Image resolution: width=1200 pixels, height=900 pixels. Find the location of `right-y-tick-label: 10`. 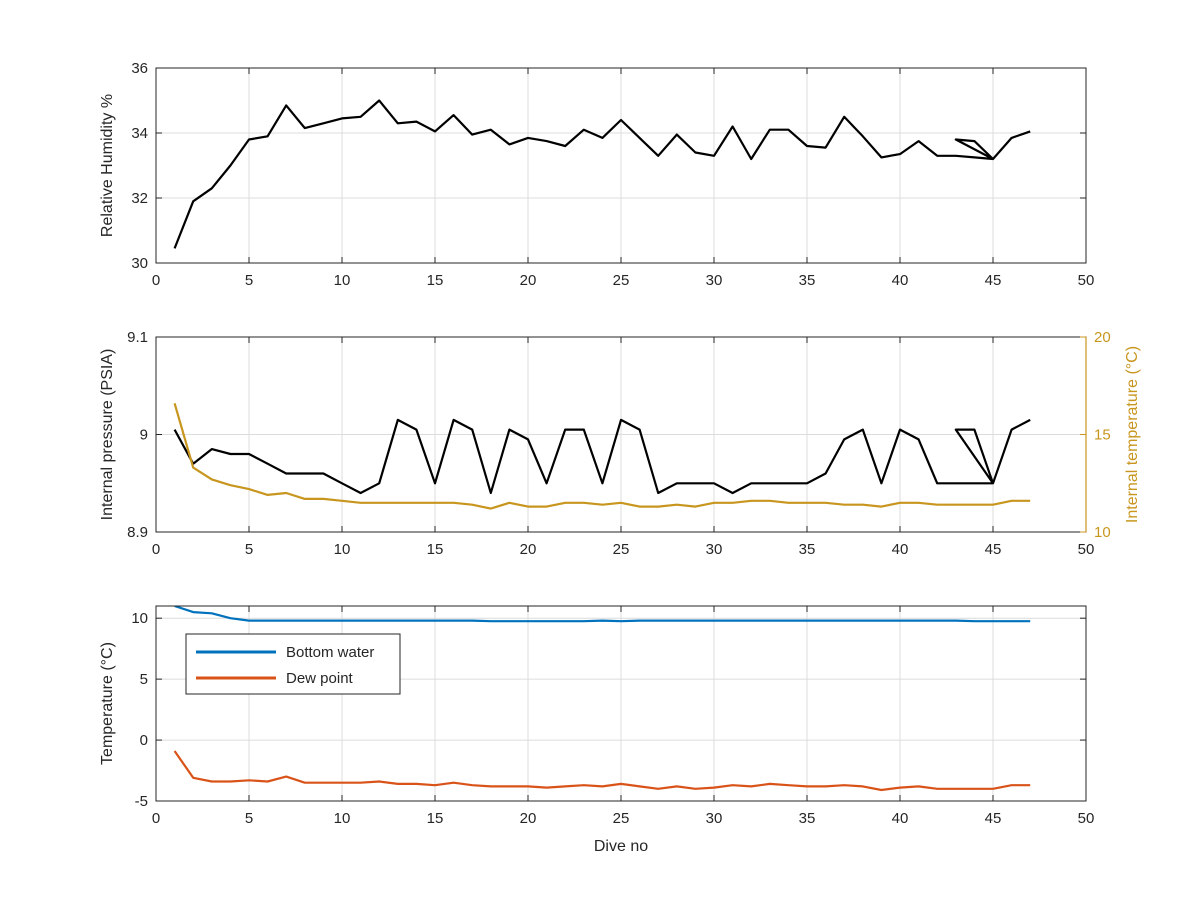

right-y-tick-label: 10 is located at coordinates (1102, 532).